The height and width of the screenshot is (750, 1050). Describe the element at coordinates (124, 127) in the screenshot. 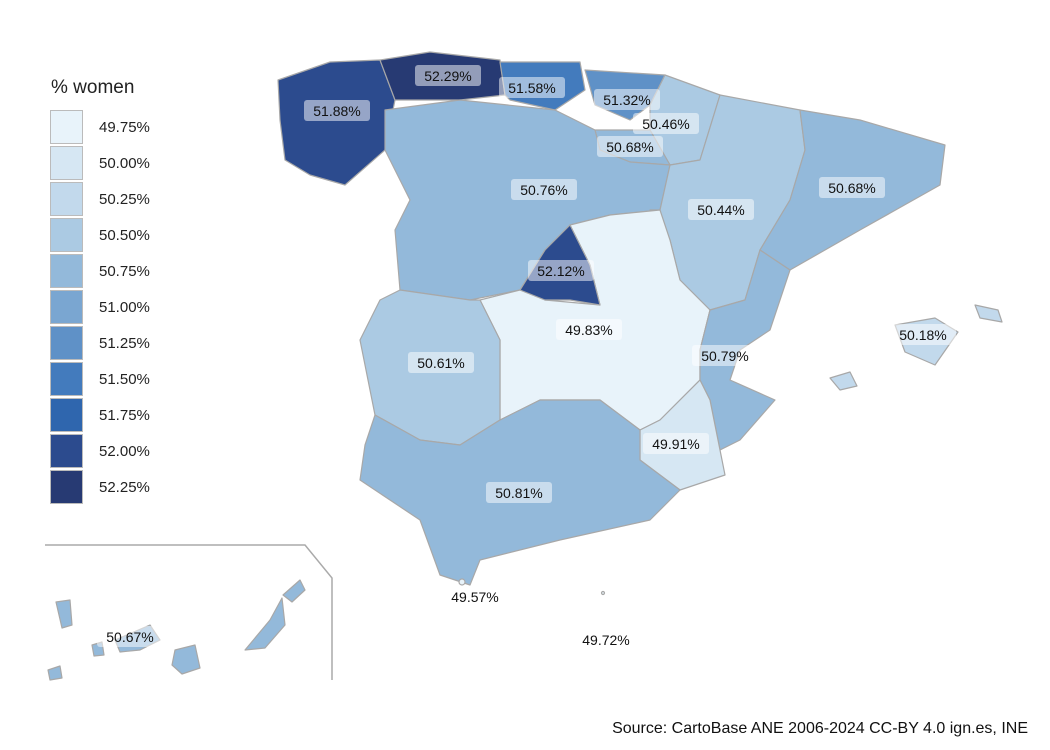

I see `legend-label: 49.75%` at that location.